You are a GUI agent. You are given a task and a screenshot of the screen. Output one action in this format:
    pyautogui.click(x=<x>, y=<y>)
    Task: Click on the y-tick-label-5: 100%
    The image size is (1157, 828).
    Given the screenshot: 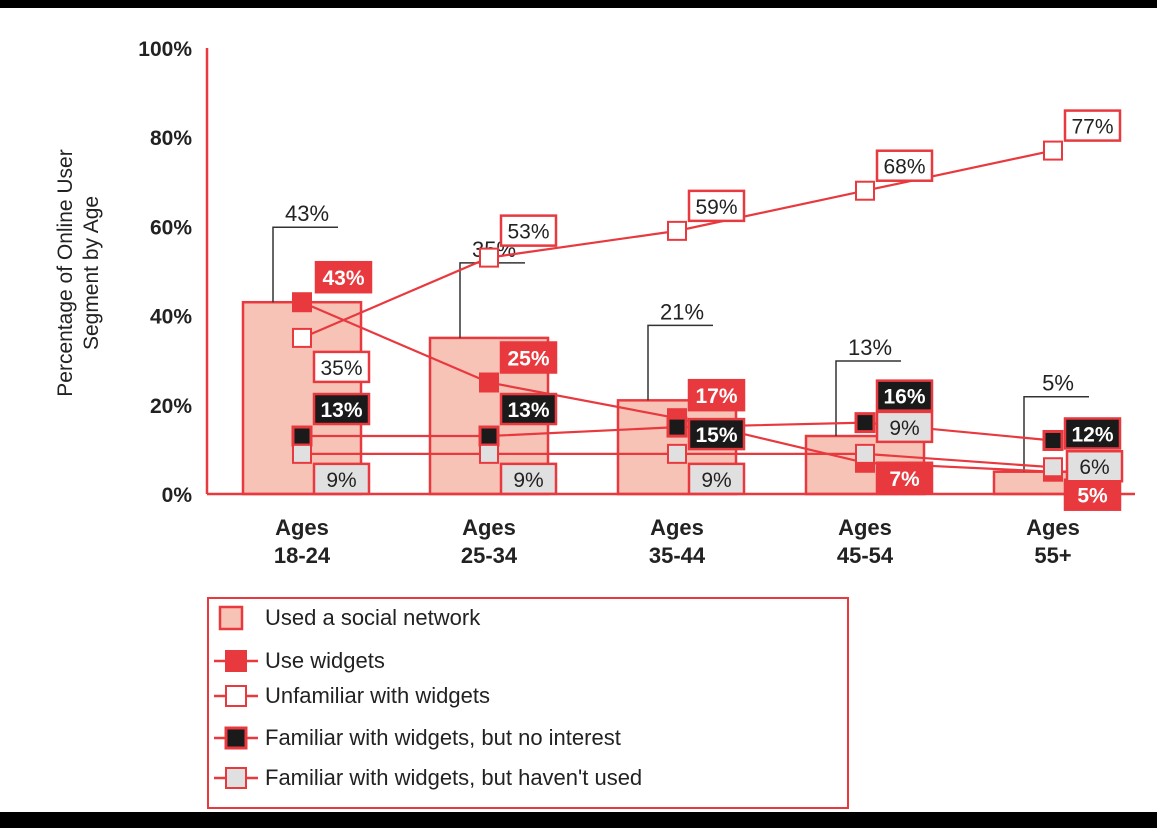 What is the action you would take?
    pyautogui.click(x=165, y=49)
    